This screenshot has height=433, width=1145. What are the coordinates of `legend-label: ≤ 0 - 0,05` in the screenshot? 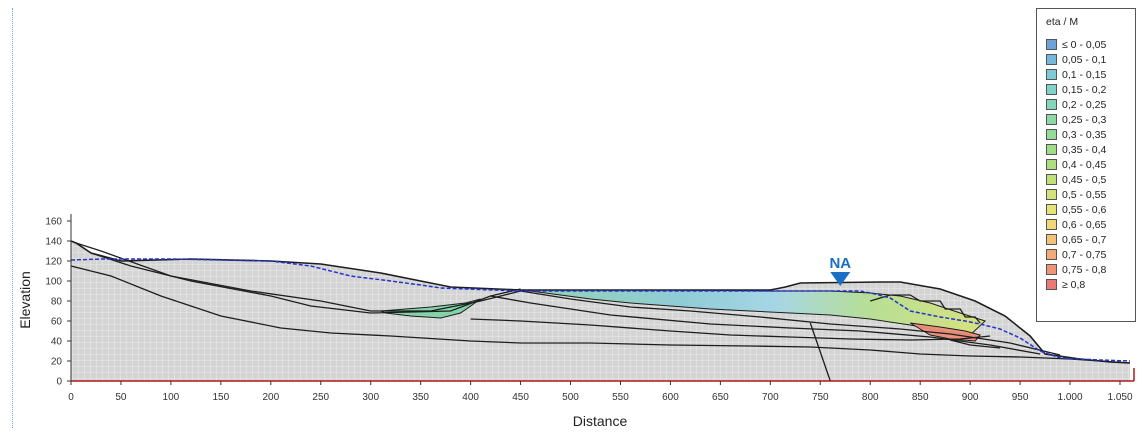 It's located at (1084, 44).